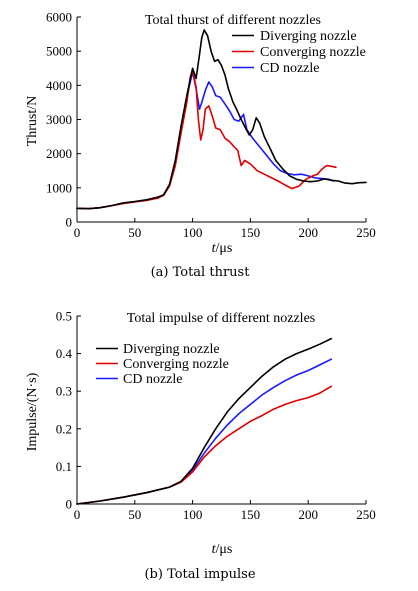 The width and height of the screenshot is (418, 591). What do you see at coordinates (221, 318) in the screenshot?
I see `impulse-chart-title: Total impulse of different nozzles` at bounding box center [221, 318].